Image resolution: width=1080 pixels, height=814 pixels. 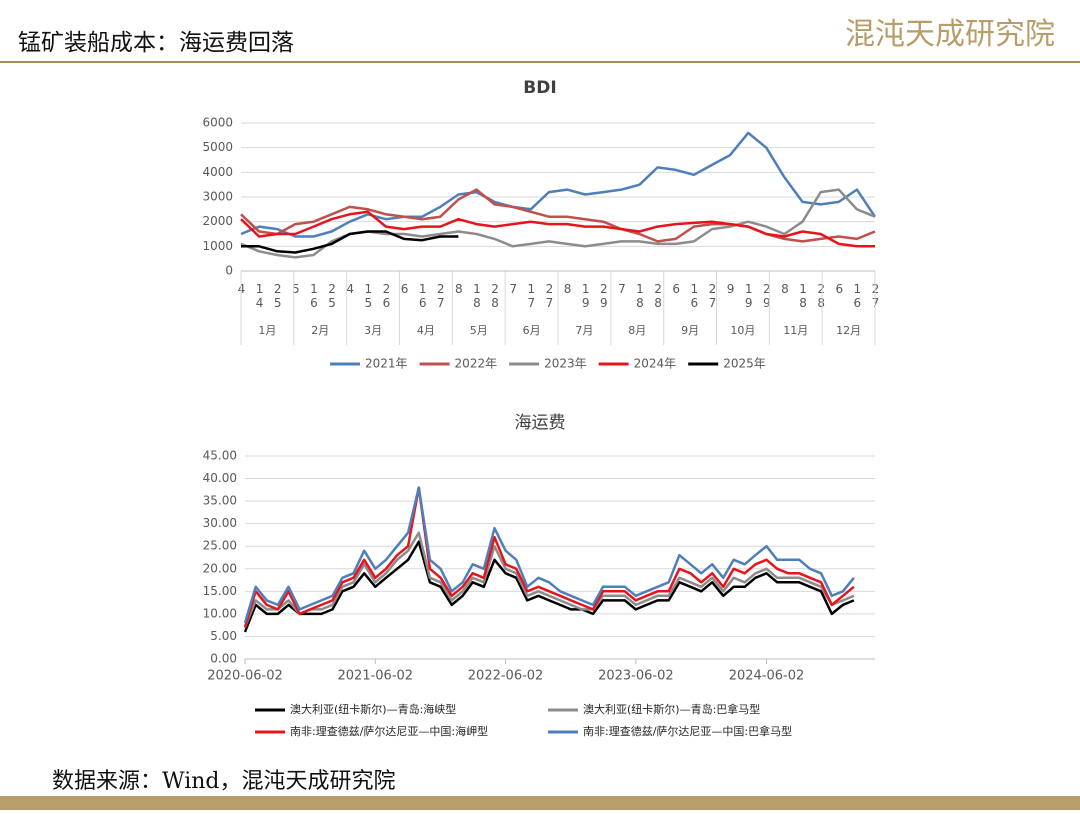 What do you see at coordinates (220, 456) in the screenshot?
I see `y-tick-label: 45.00` at bounding box center [220, 456].